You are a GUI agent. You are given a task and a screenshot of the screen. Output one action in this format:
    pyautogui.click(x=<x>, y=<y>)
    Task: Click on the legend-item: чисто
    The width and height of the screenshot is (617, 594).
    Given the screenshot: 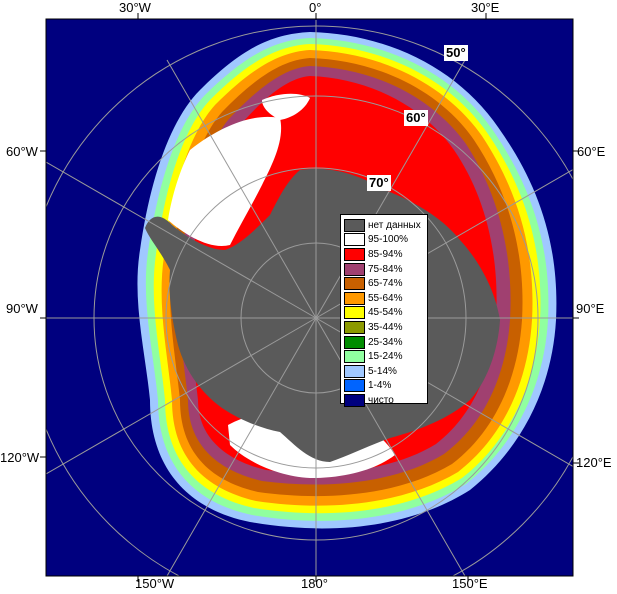 What is the action you would take?
    pyautogui.click(x=384, y=400)
    